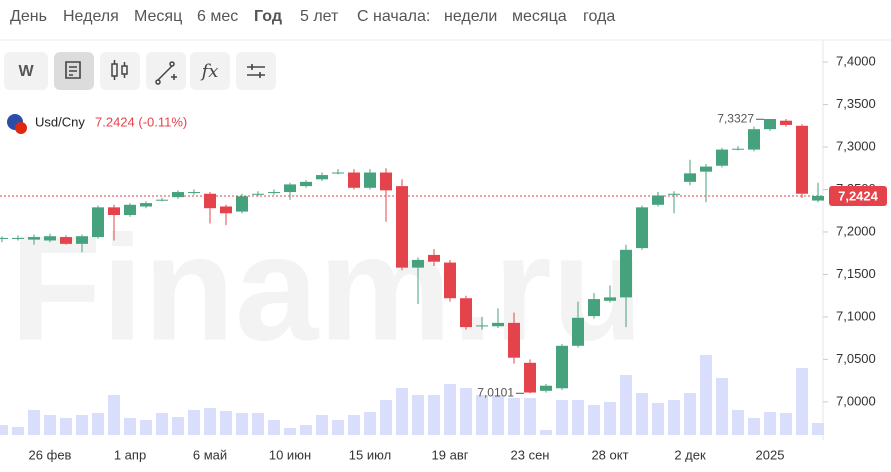  Describe the element at coordinates (856, 273) in the screenshot. I see `y-tick-label: 7,1500` at that location.